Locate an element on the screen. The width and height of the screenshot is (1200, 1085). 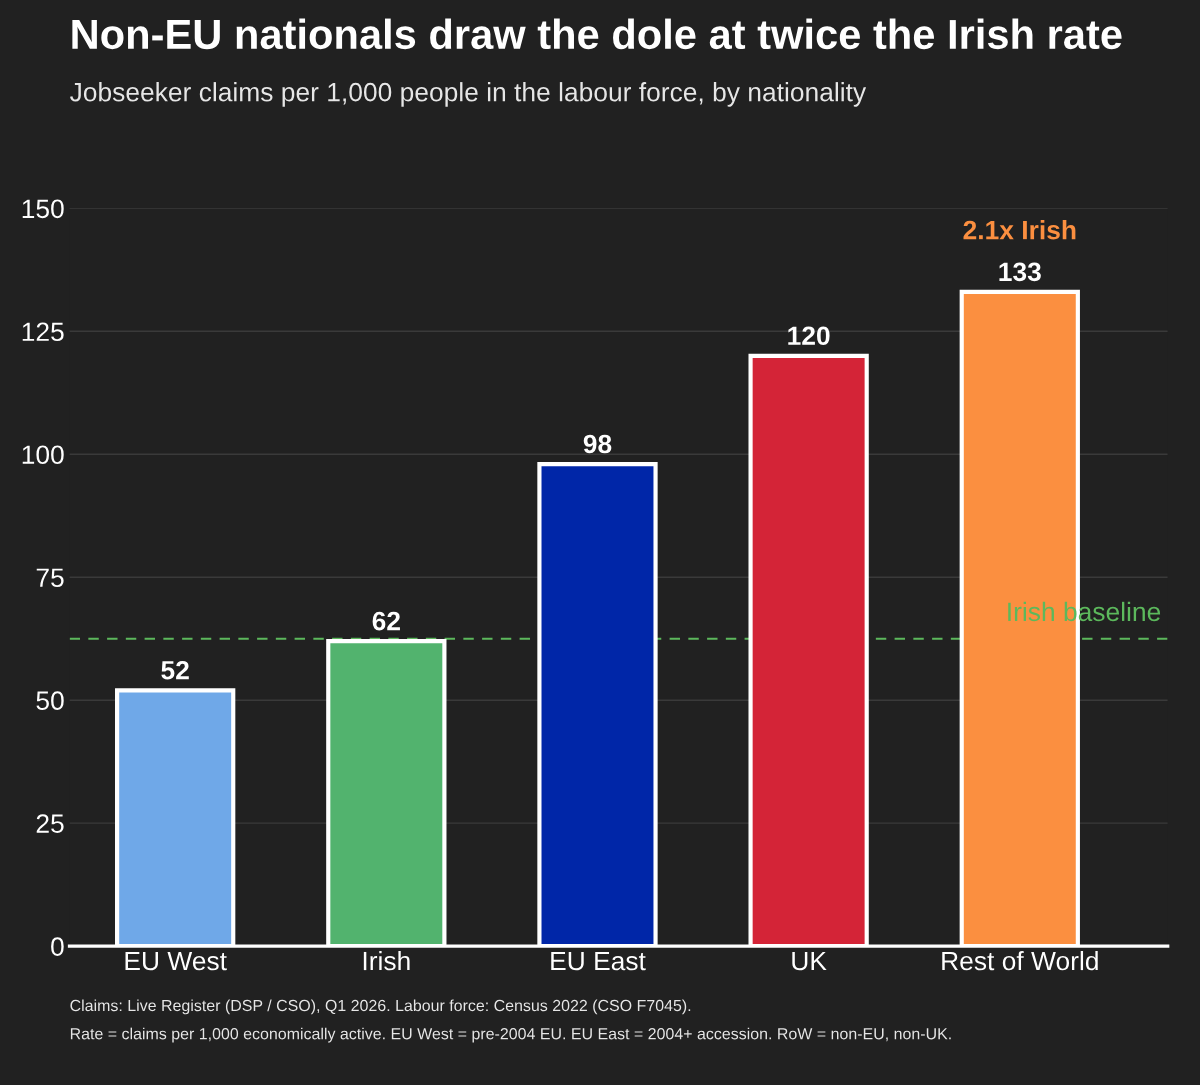
data-label: 120 is located at coordinates (809, 336).